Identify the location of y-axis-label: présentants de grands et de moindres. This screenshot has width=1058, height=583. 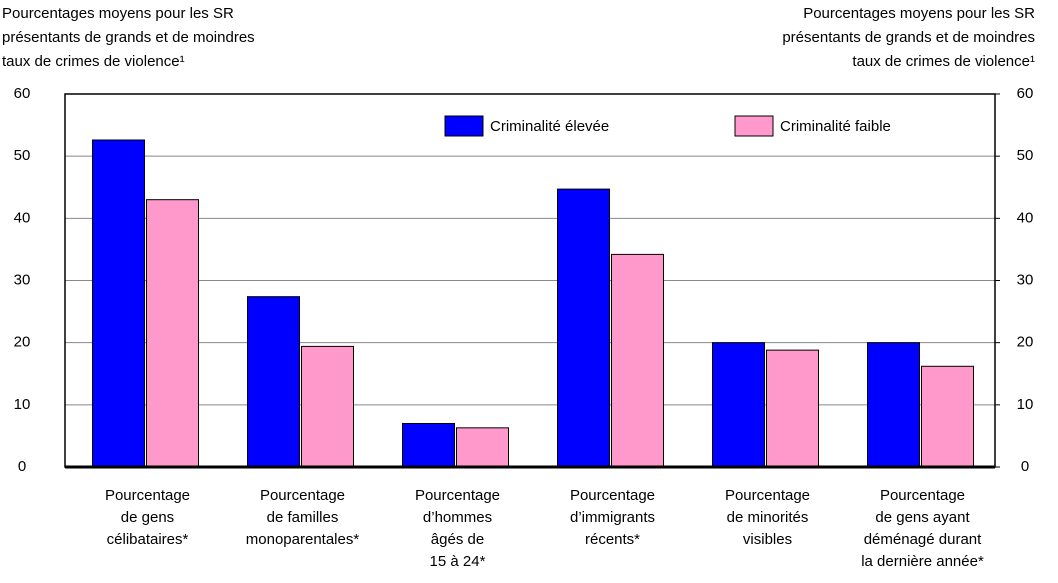
(128, 37).